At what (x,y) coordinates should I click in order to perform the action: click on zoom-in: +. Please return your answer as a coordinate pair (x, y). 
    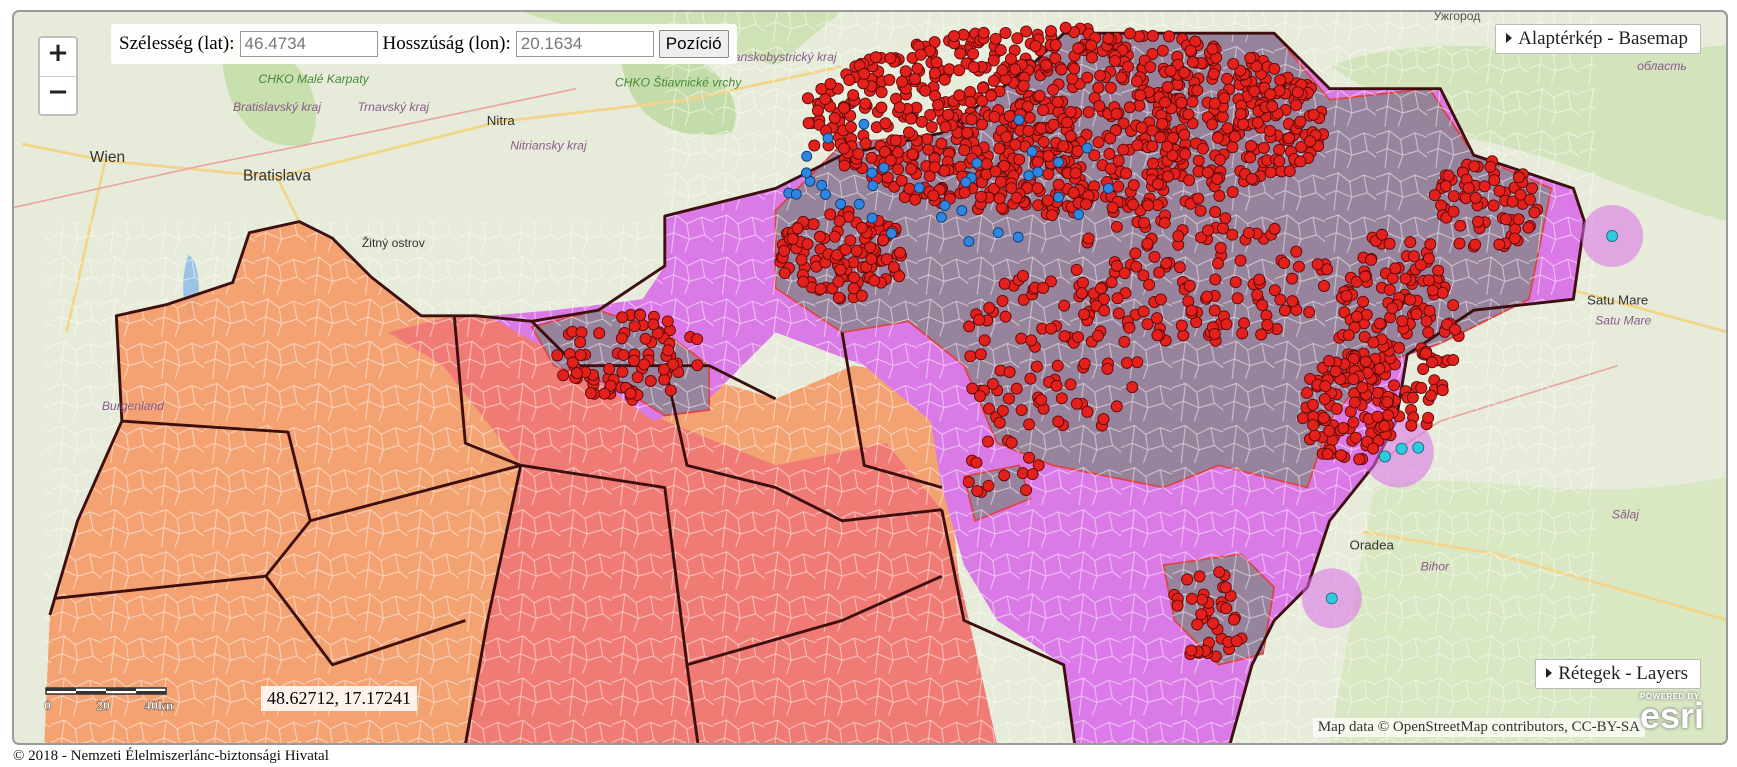
    Looking at the image, I should click on (58, 57).